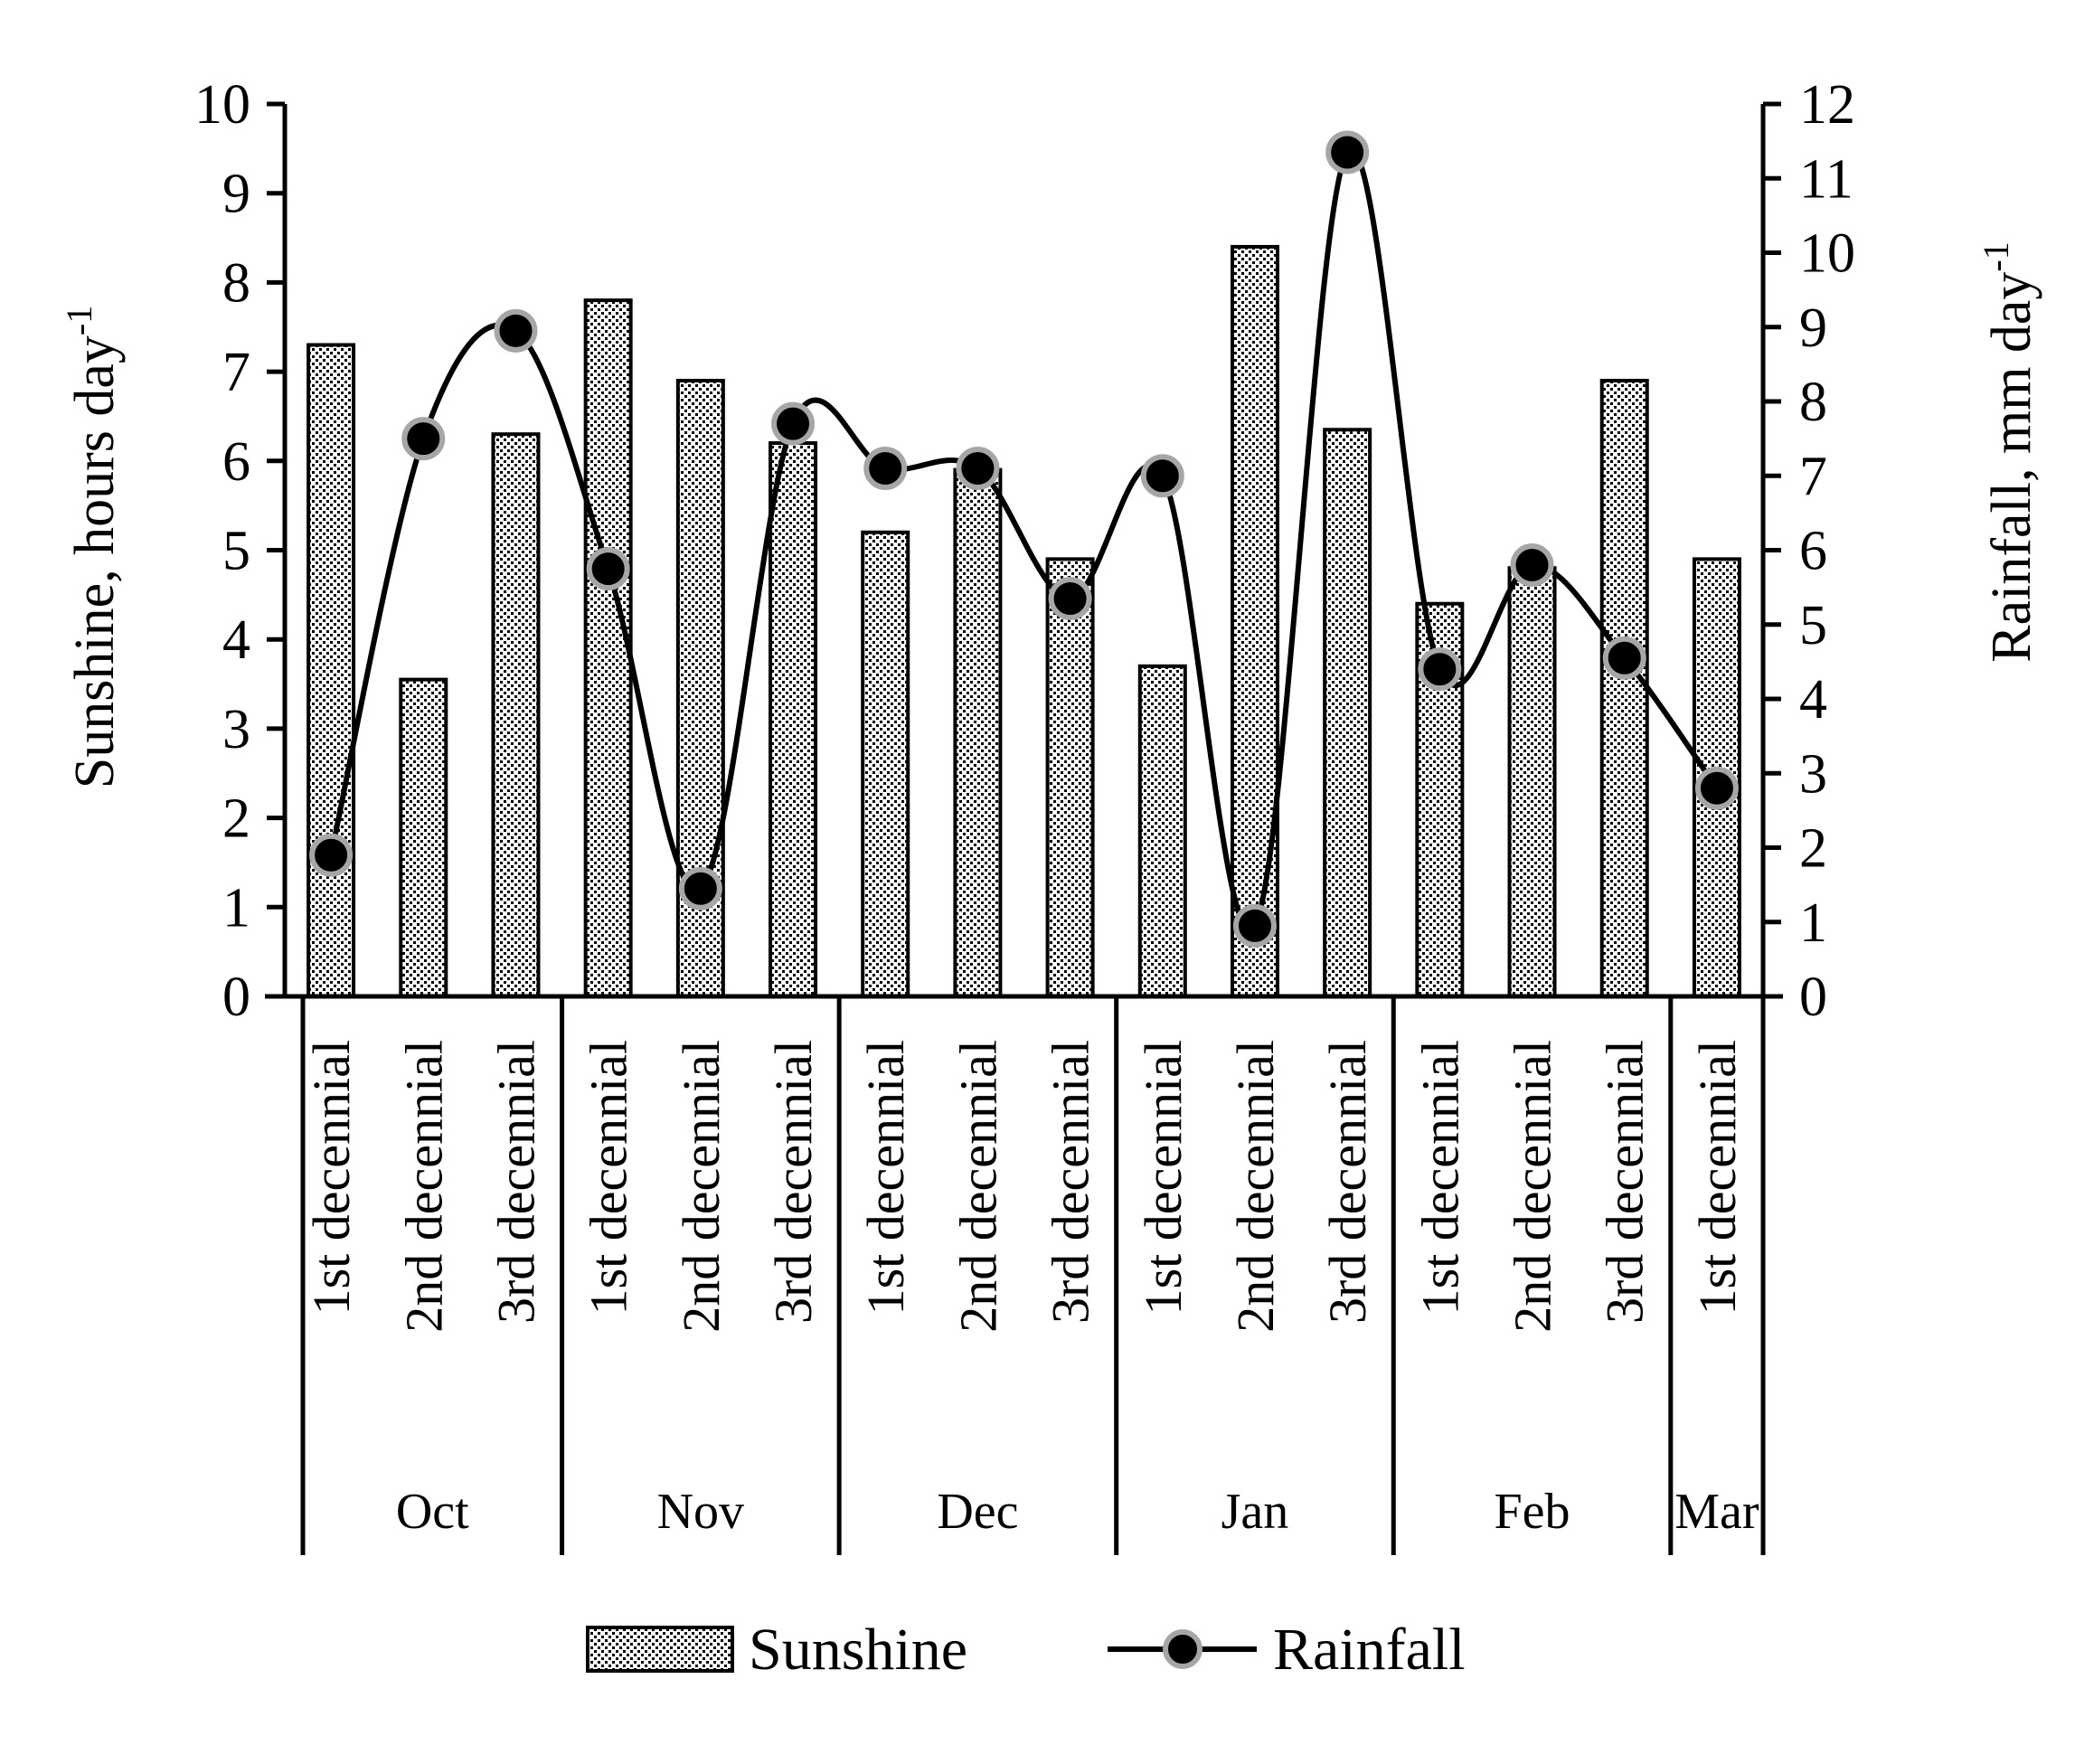 This screenshot has height=1764, width=2075. What do you see at coordinates (1183, 1649) in the screenshot?
I see `legend-rainfall-marker` at bounding box center [1183, 1649].